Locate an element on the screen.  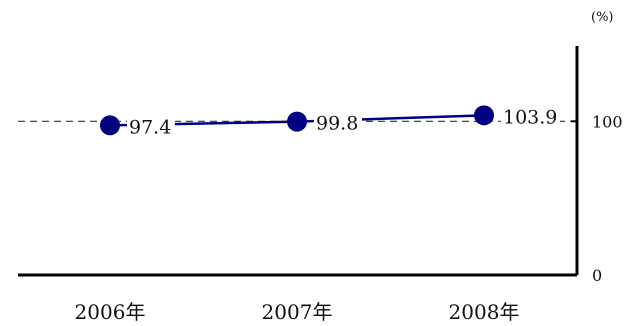
data-label: 103.9 is located at coordinates (530, 117).